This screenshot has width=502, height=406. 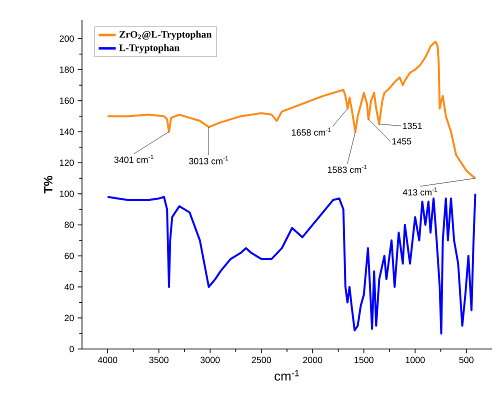 What do you see at coordinates (108, 360) in the screenshot?
I see `x-tick-label: 4000` at bounding box center [108, 360].